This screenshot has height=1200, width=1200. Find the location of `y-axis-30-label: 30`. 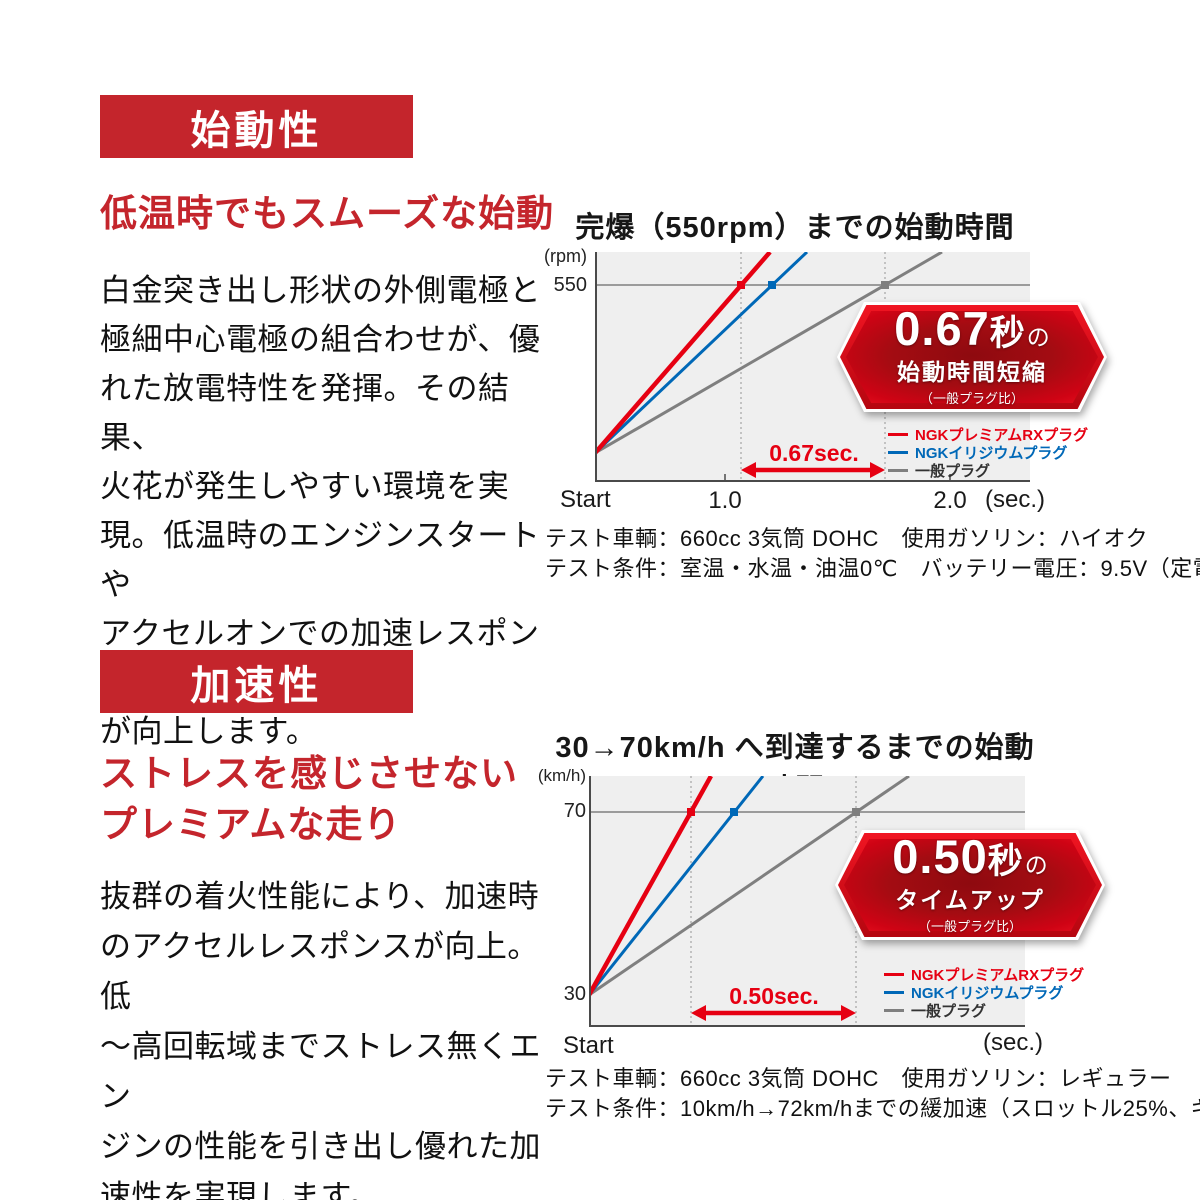

y-axis-30-label: 30 is located at coordinates (574, 994).